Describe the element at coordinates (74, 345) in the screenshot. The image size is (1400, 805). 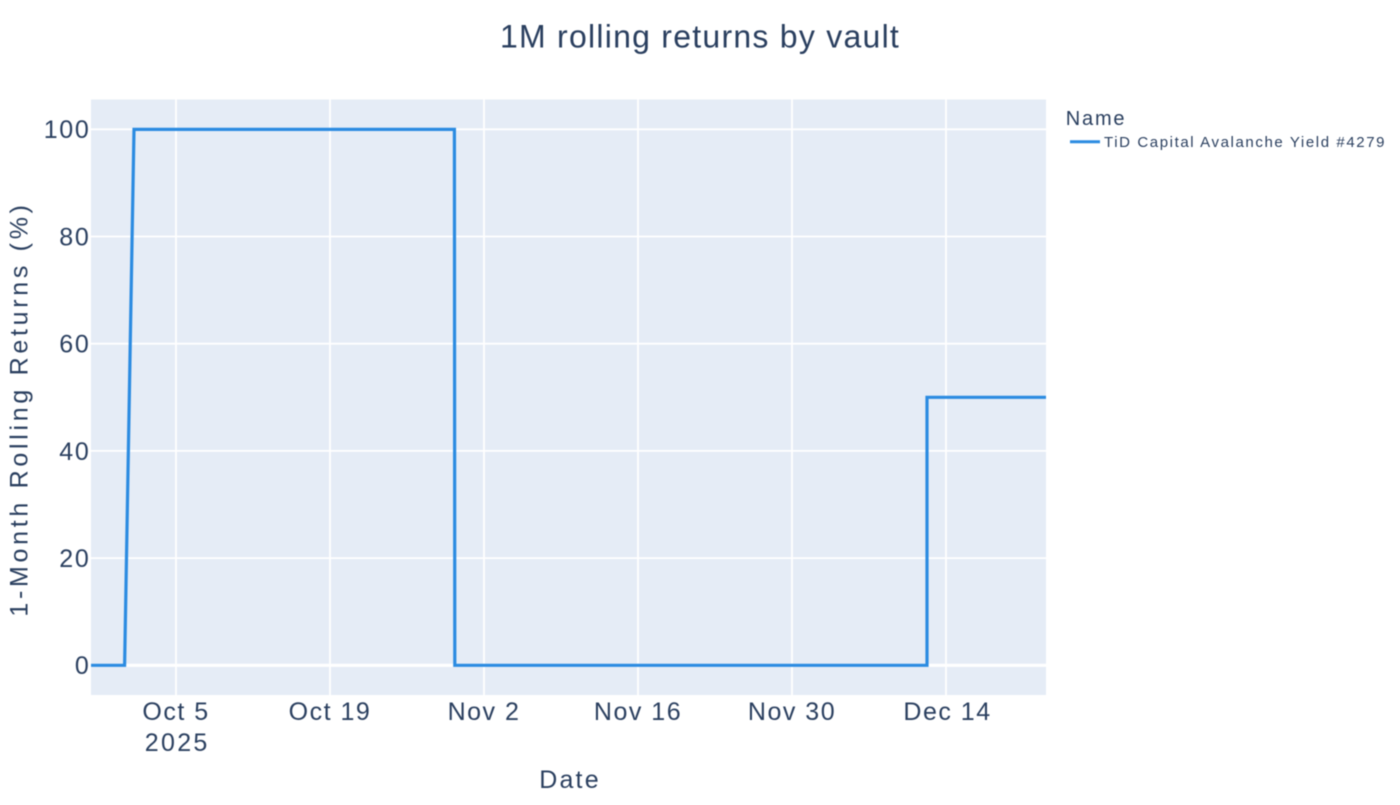
I see `svg-text: 60` at that location.